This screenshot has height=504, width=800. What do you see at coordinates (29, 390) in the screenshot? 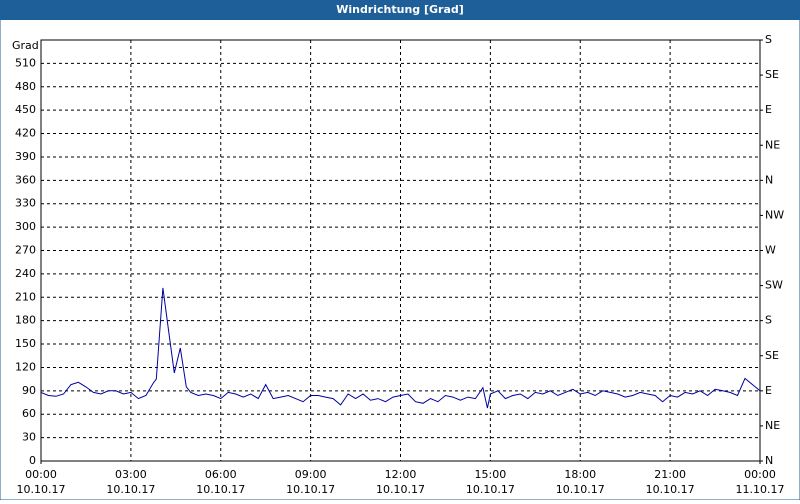
I see `y-tick-label: 90` at bounding box center [29, 390].